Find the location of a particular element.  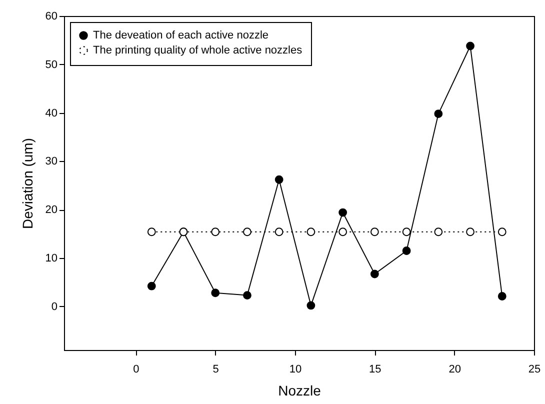

y-tick-label: 60 is located at coordinates (51, 16).